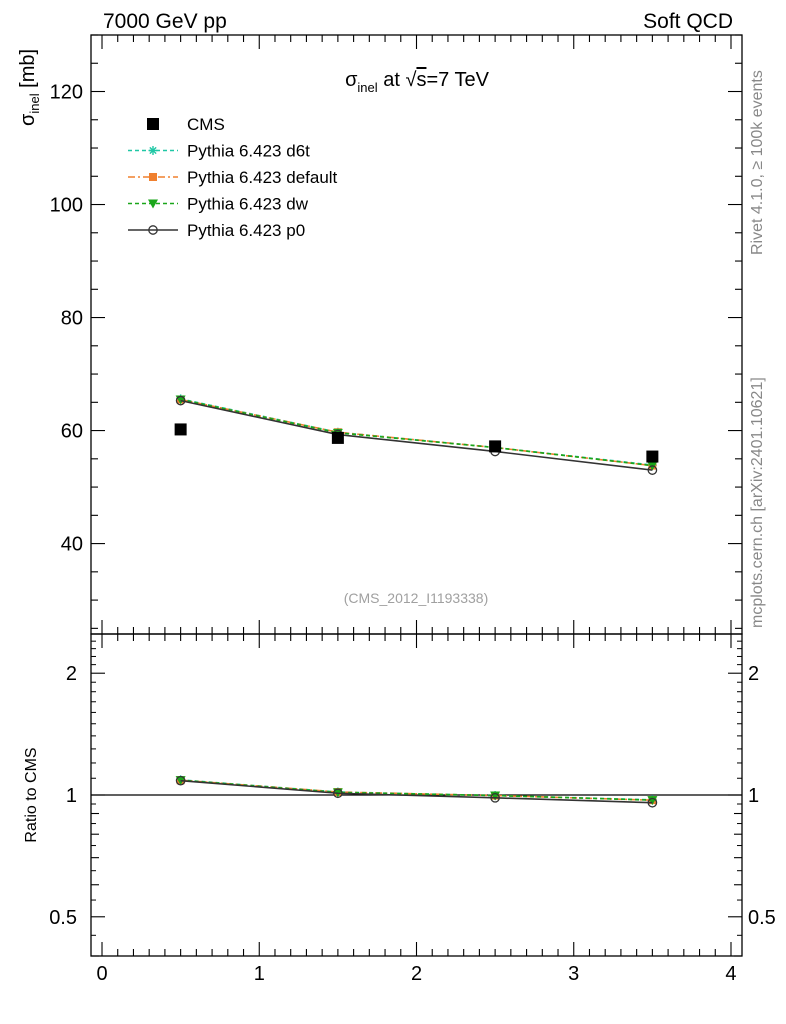 Image resolution: width=786 pixels, height=1024 pixels. I want to click on main-series-group, so click(416, 434).